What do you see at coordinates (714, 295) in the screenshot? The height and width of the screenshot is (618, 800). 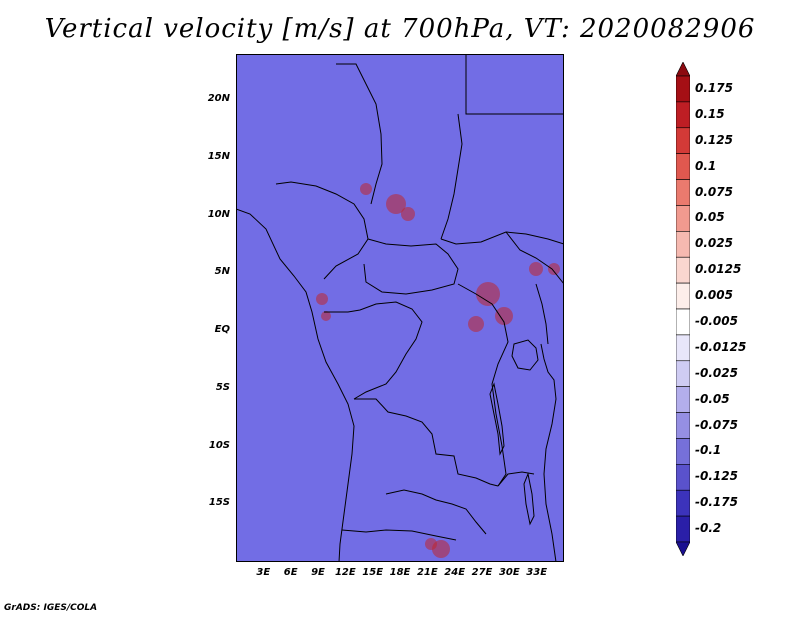 I see `colorbar-level-label: 0.005` at bounding box center [714, 295].